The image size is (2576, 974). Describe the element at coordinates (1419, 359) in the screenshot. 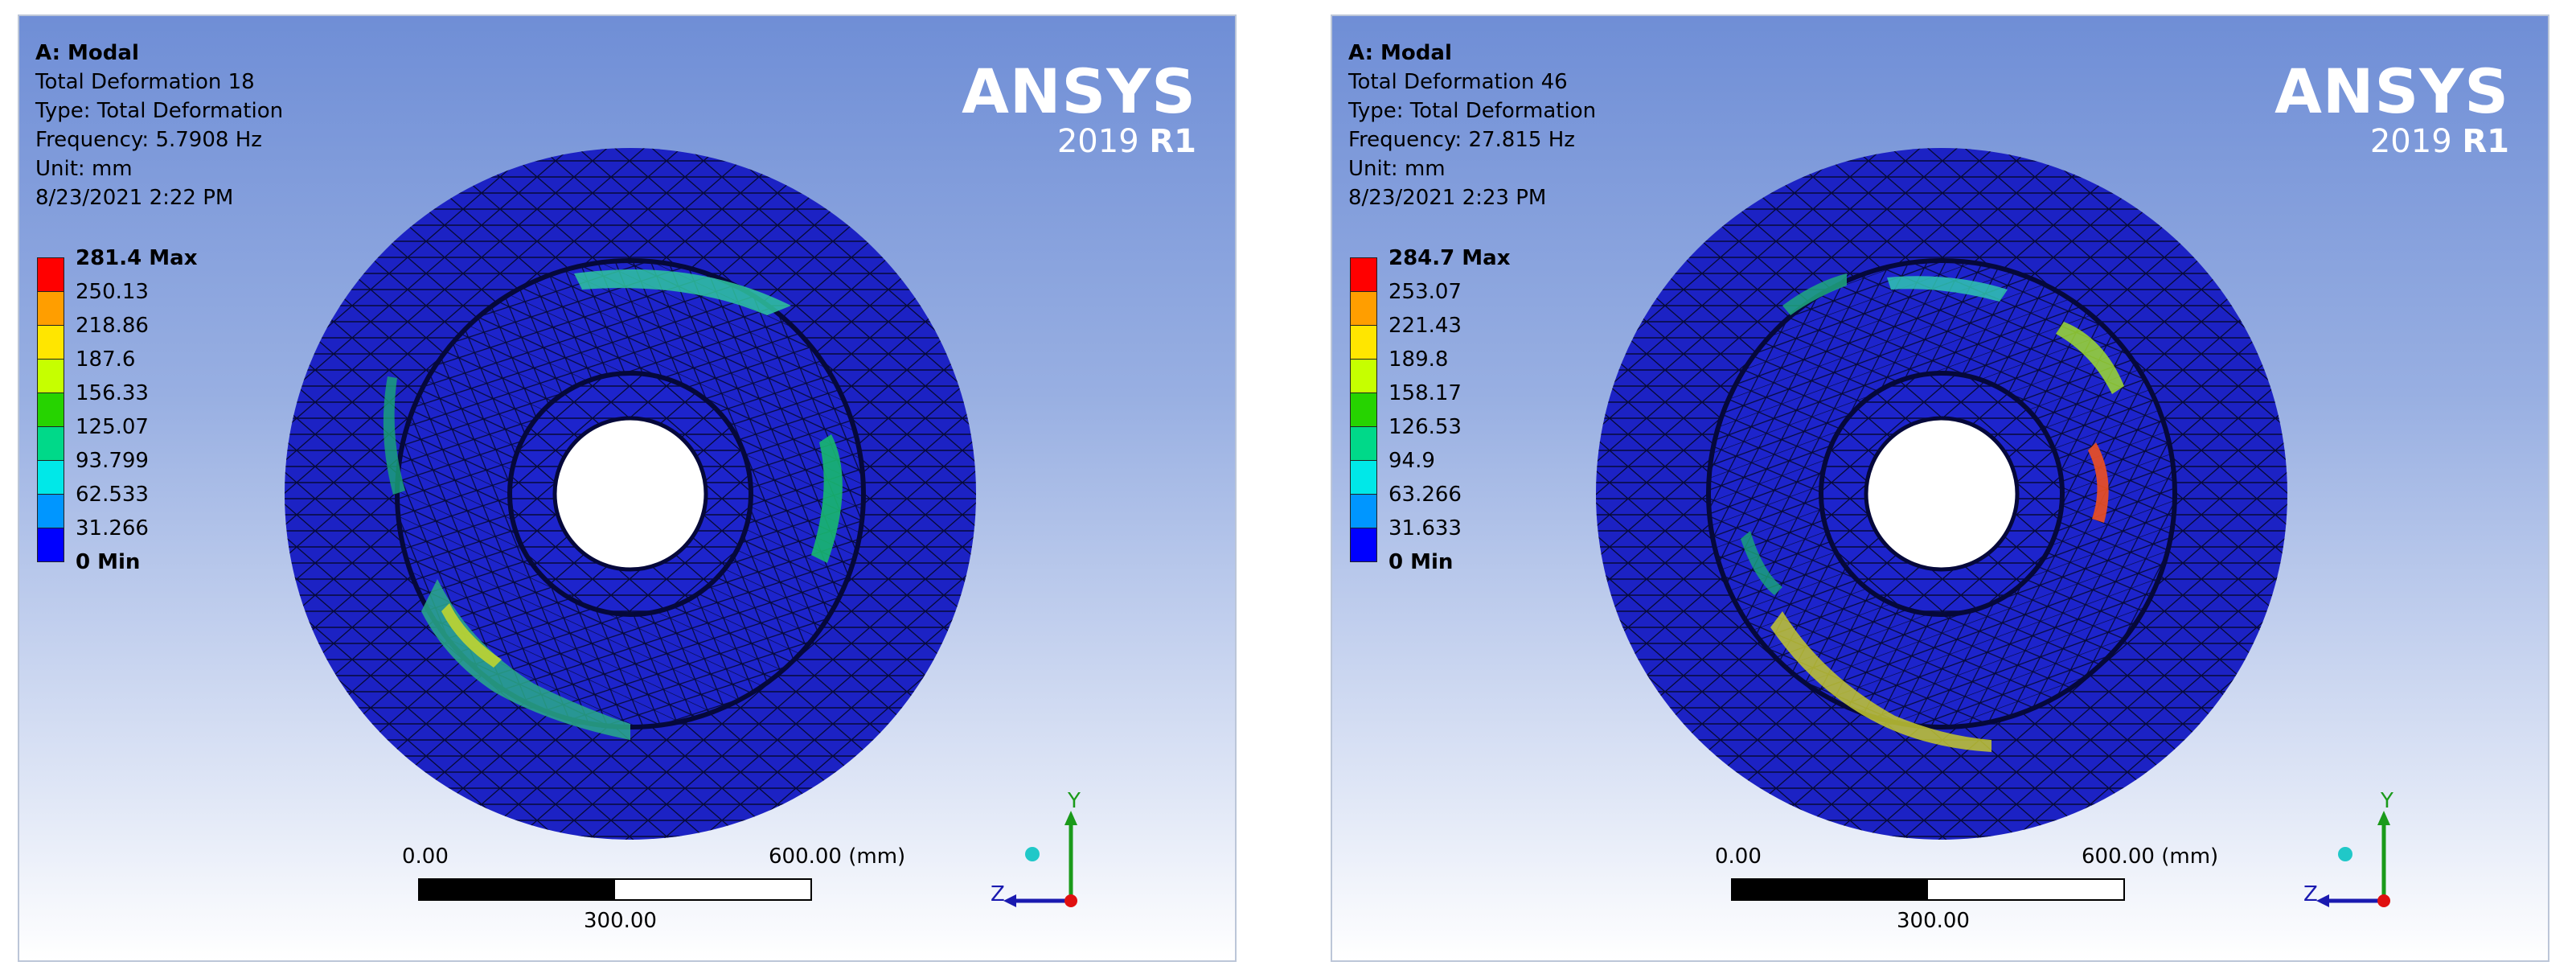

I see `legend-label: 189.8` at that location.